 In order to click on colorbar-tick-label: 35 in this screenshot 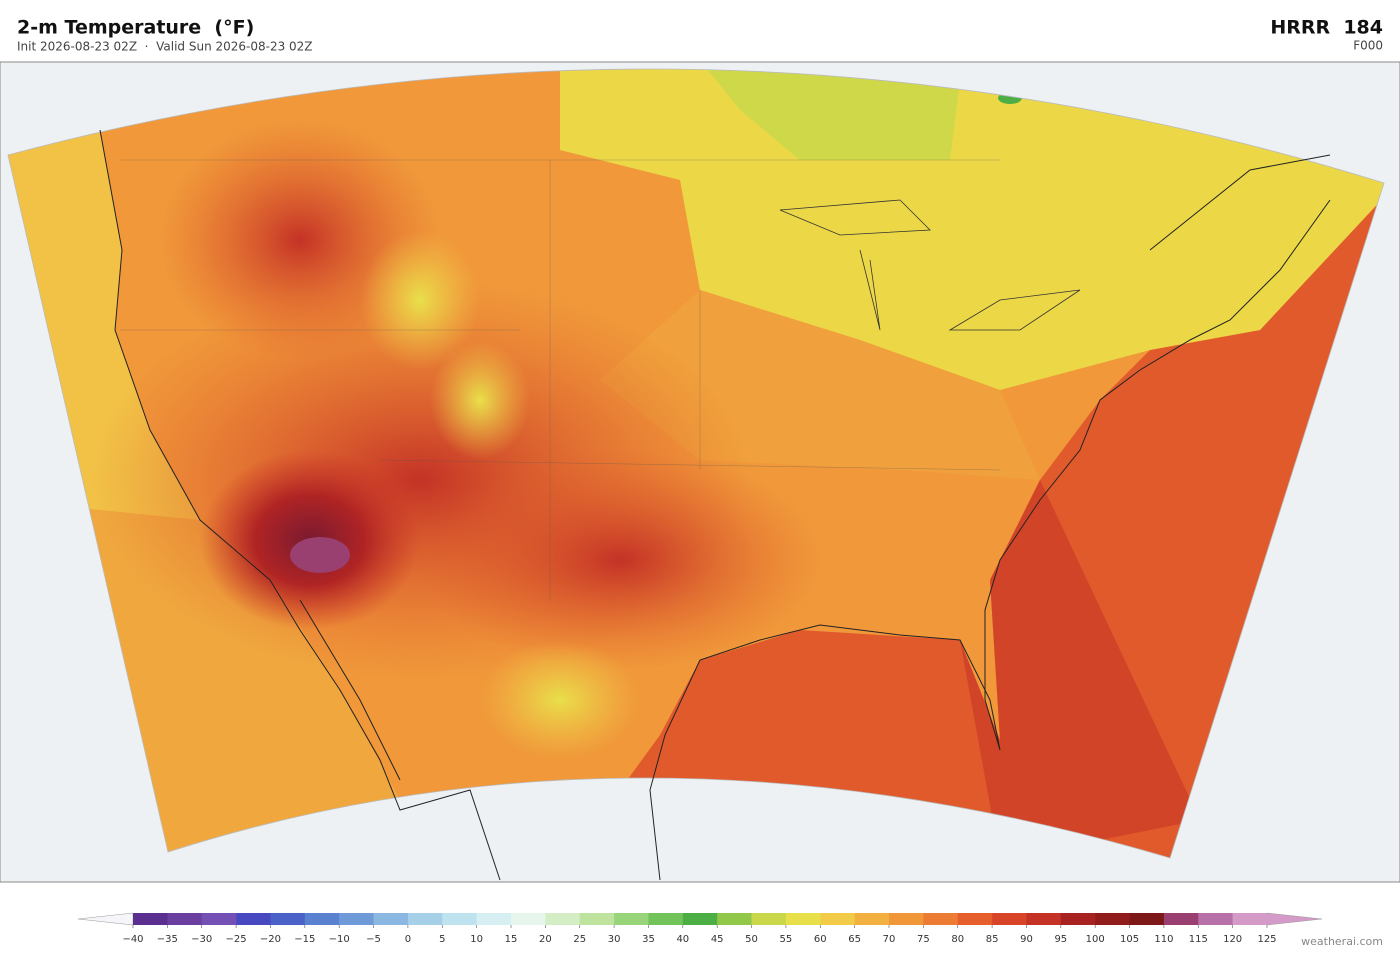, I will do `click(648, 939)`.